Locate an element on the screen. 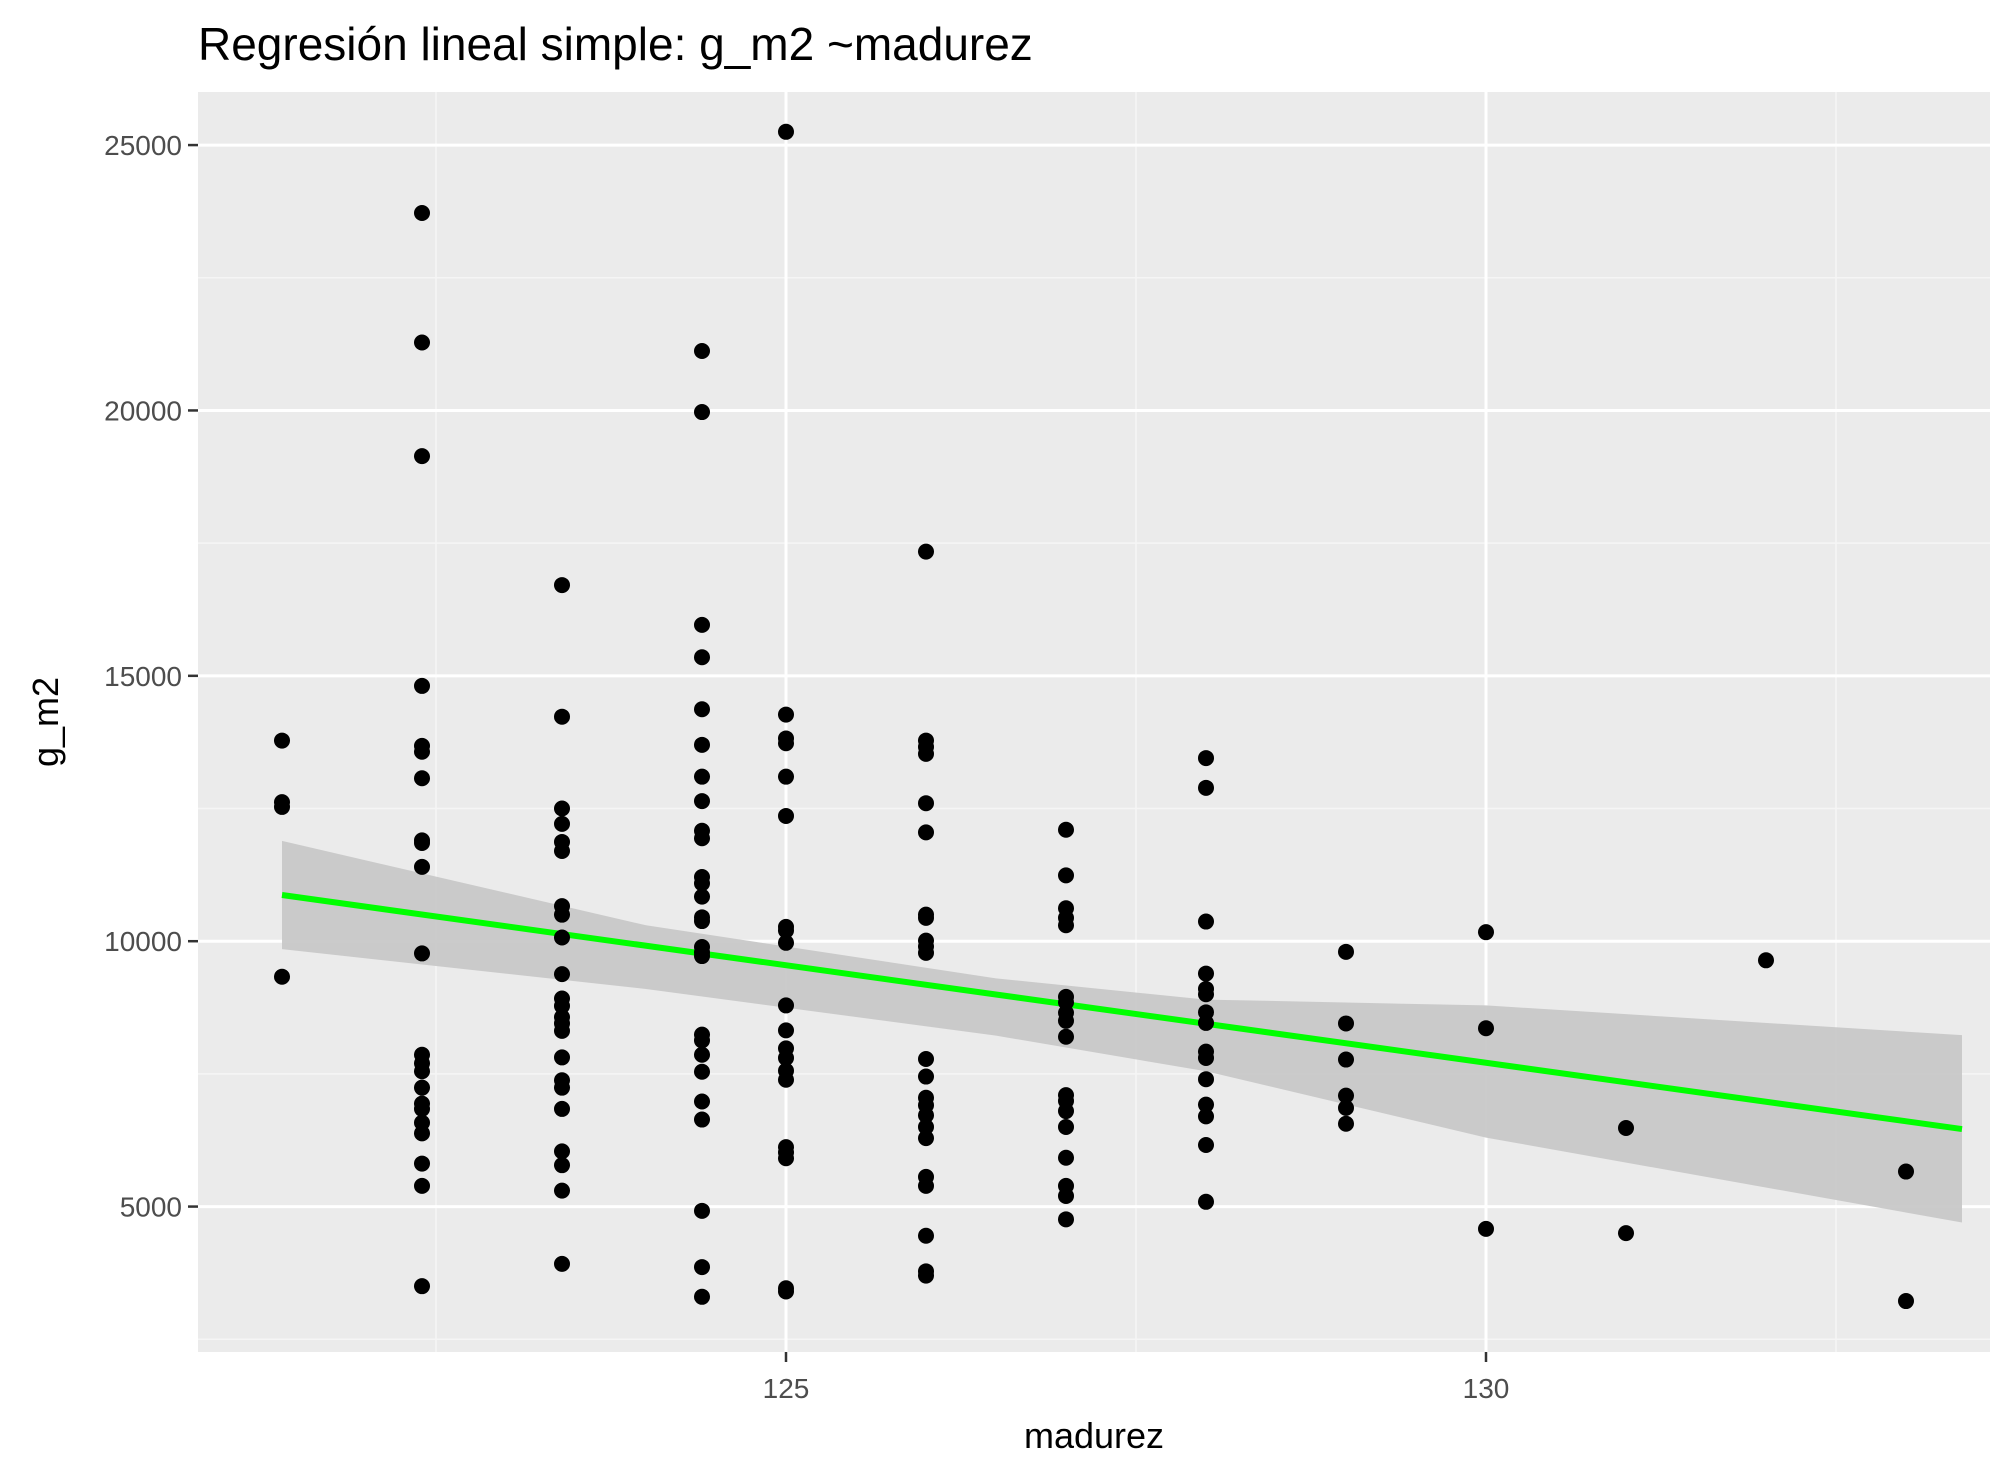 This screenshot has height=1476, width=2007. x-tick-label: 125 is located at coordinates (786, 1388).